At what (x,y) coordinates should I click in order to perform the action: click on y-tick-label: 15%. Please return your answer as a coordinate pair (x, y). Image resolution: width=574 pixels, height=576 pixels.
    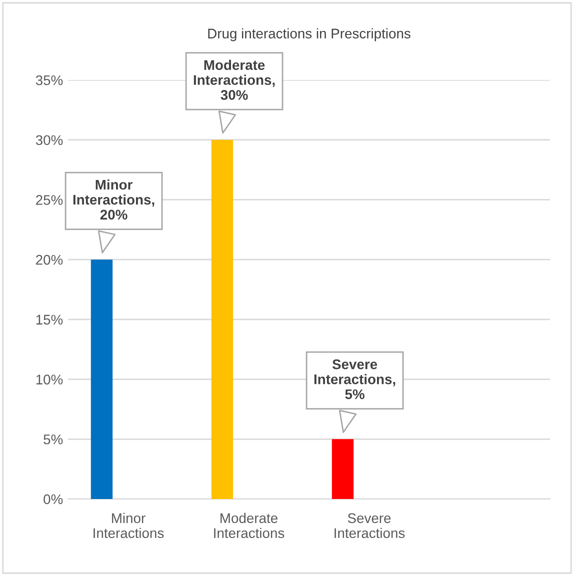
    Looking at the image, I should click on (49, 319).